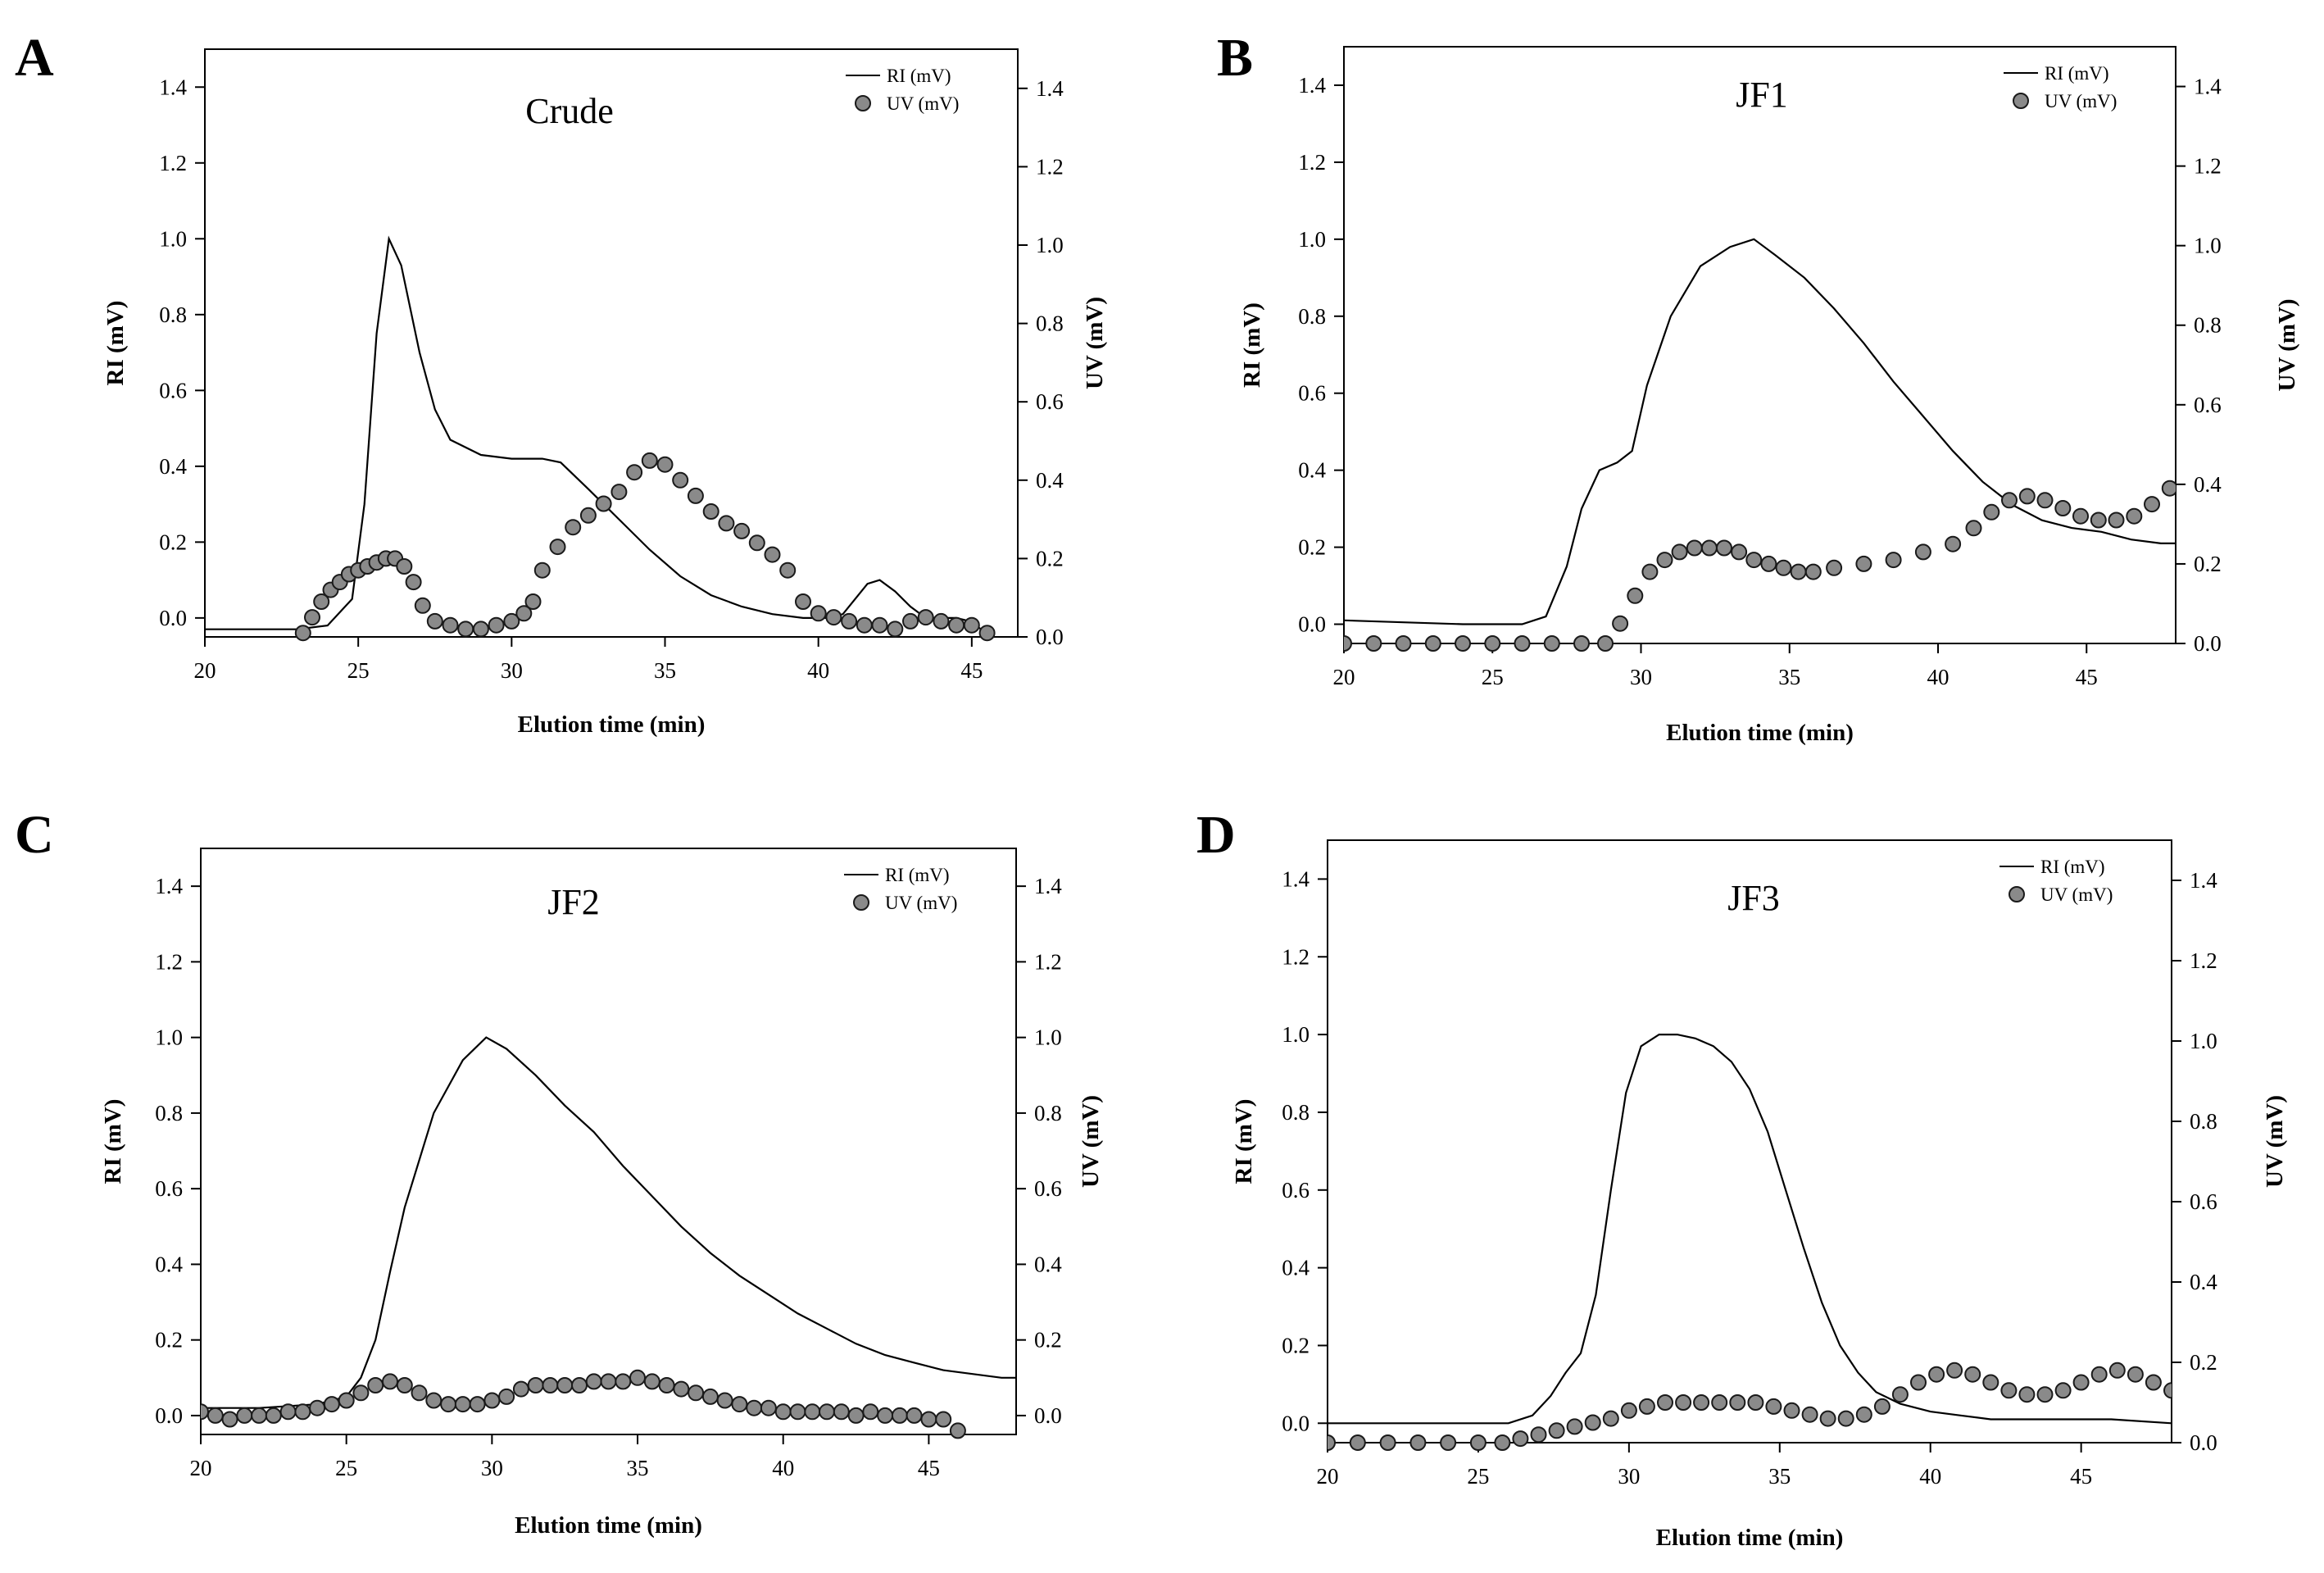 This screenshot has width=2324, height=1573. I want to click on y-right-tick-label: 0.4, so click(2208, 484).